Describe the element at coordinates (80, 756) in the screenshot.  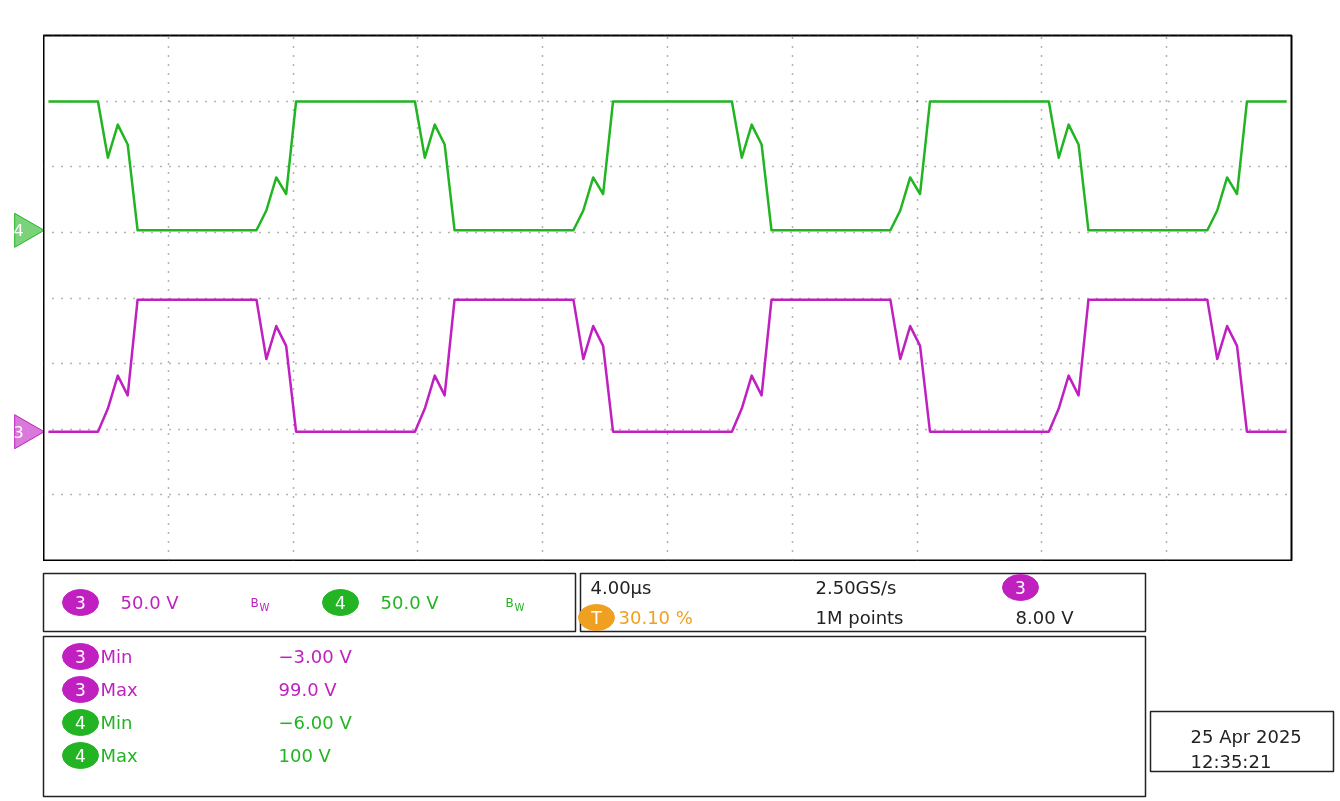
I see `legend-label: 4` at that location.